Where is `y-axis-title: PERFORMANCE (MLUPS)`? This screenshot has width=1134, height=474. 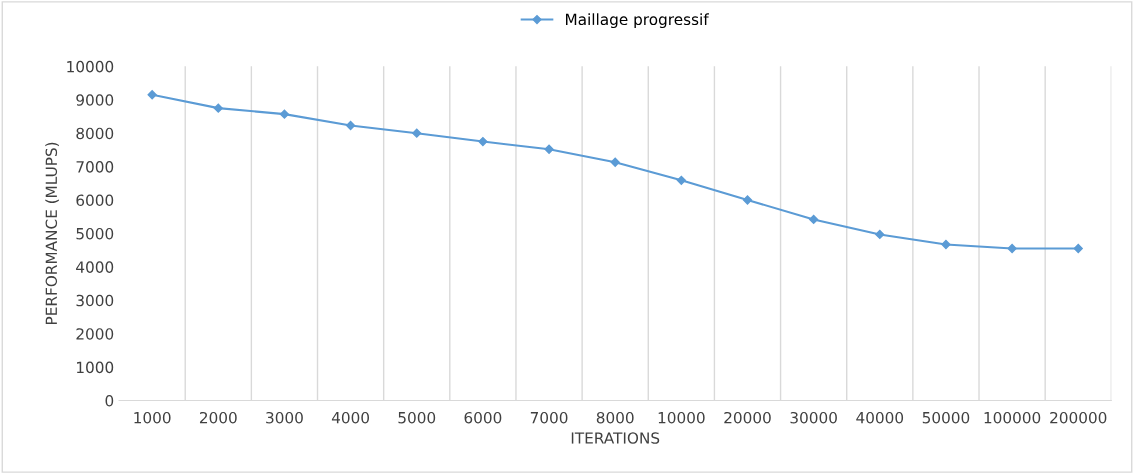
y-axis-title: PERFORMANCE (MLUPS) is located at coordinates (52, 233).